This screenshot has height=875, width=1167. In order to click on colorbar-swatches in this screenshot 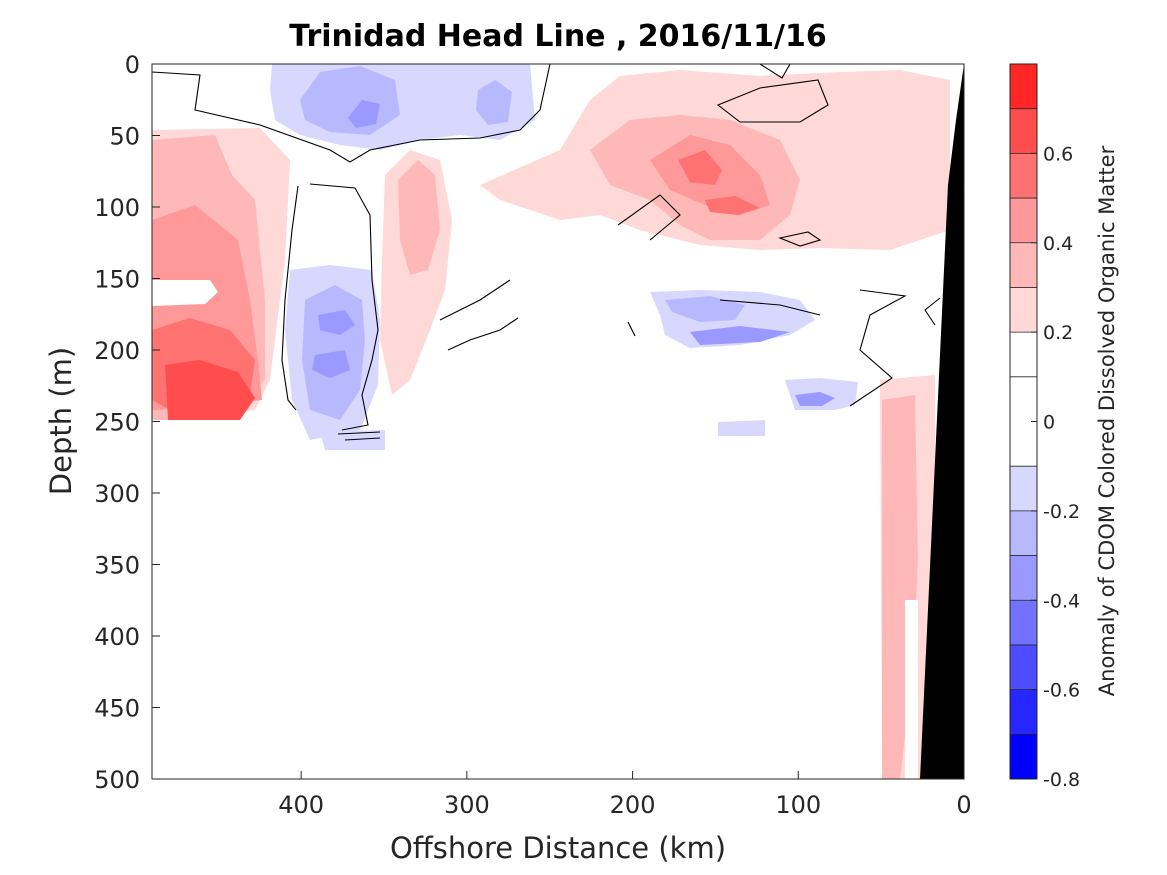, I will do `click(1023, 421)`.